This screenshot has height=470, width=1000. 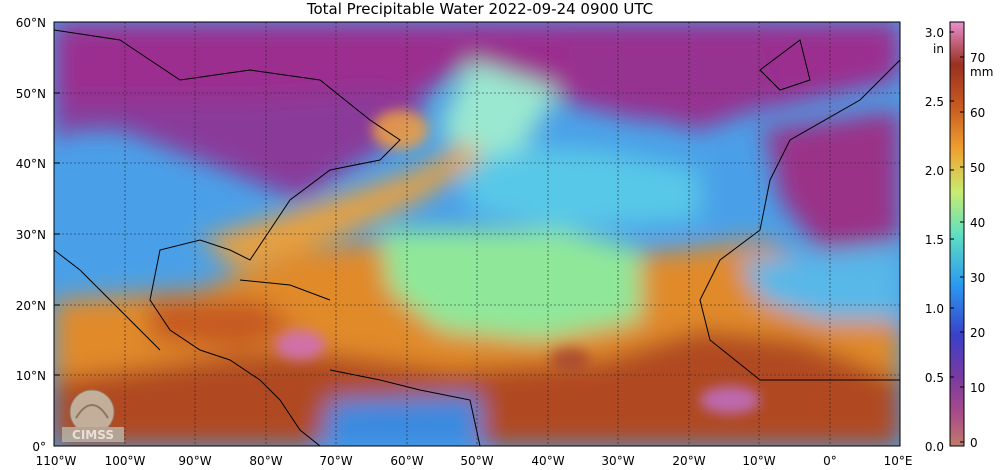 What do you see at coordinates (957, 234) in the screenshot?
I see `colorbar-scale` at bounding box center [957, 234].